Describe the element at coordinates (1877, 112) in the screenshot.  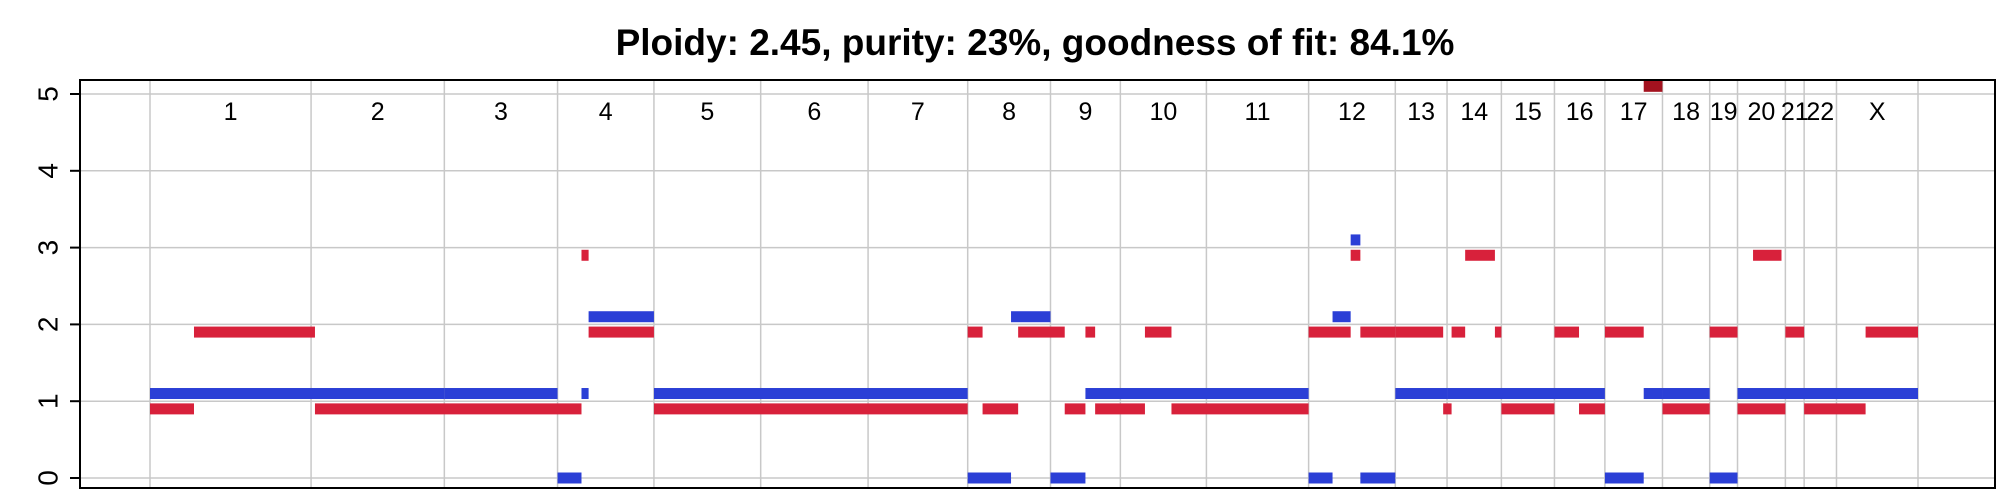
I see `chromosome-label-X: X` at that location.